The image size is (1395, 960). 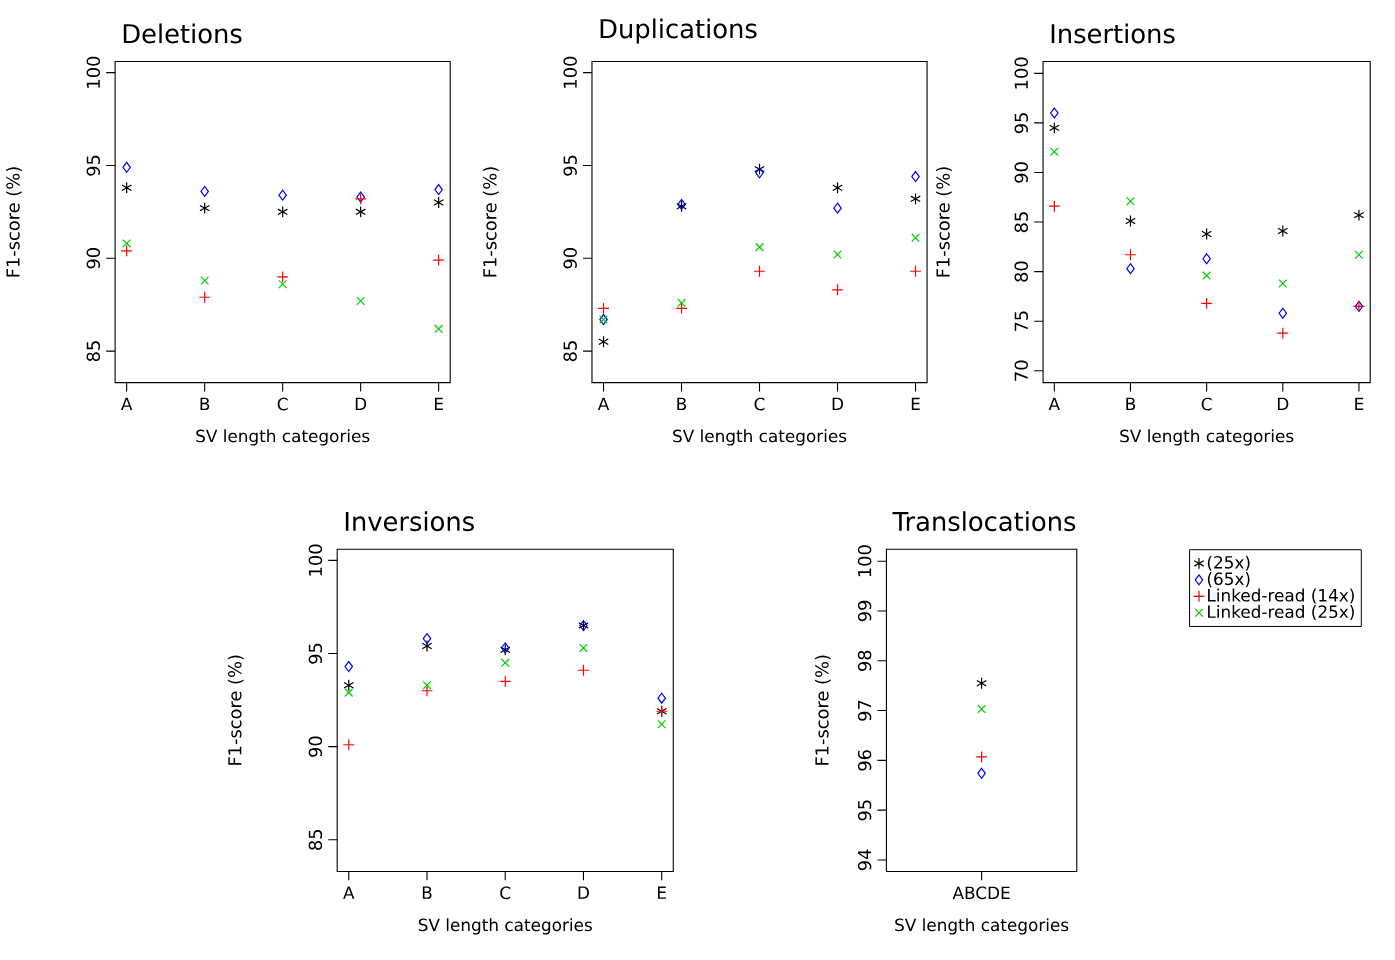 I want to click on chart-title: Duplications, so click(x=678, y=31).